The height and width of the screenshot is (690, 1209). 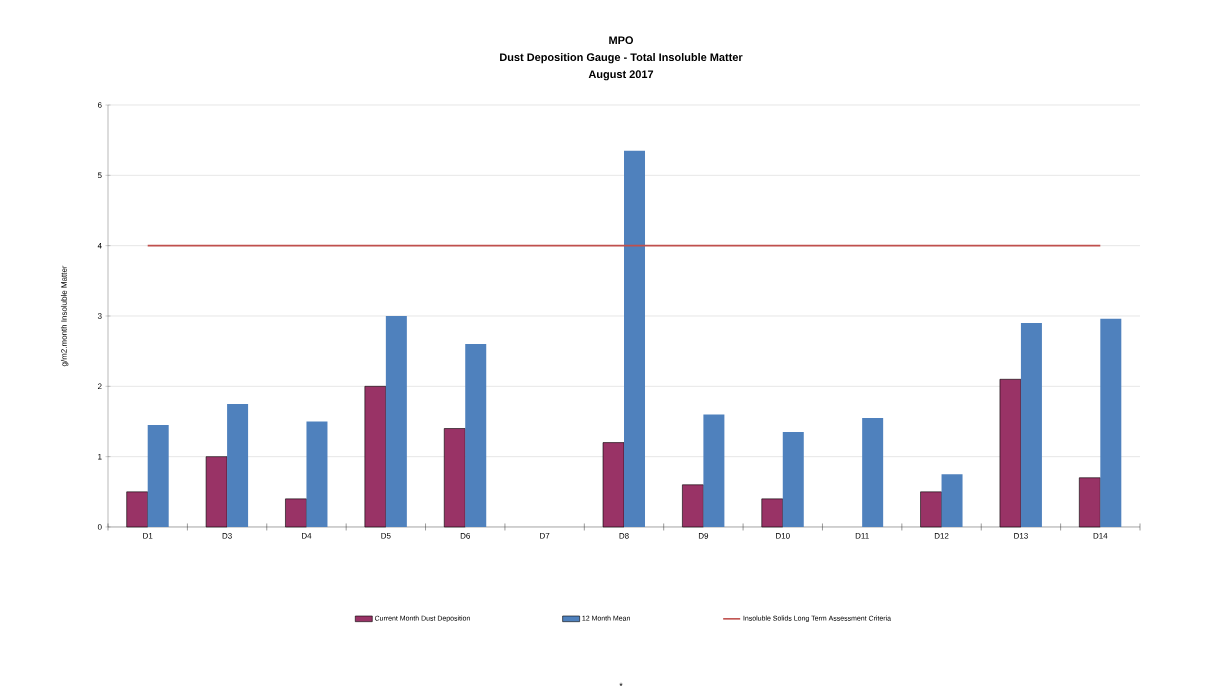 I want to click on chart-title: MPO, so click(x=621, y=40).